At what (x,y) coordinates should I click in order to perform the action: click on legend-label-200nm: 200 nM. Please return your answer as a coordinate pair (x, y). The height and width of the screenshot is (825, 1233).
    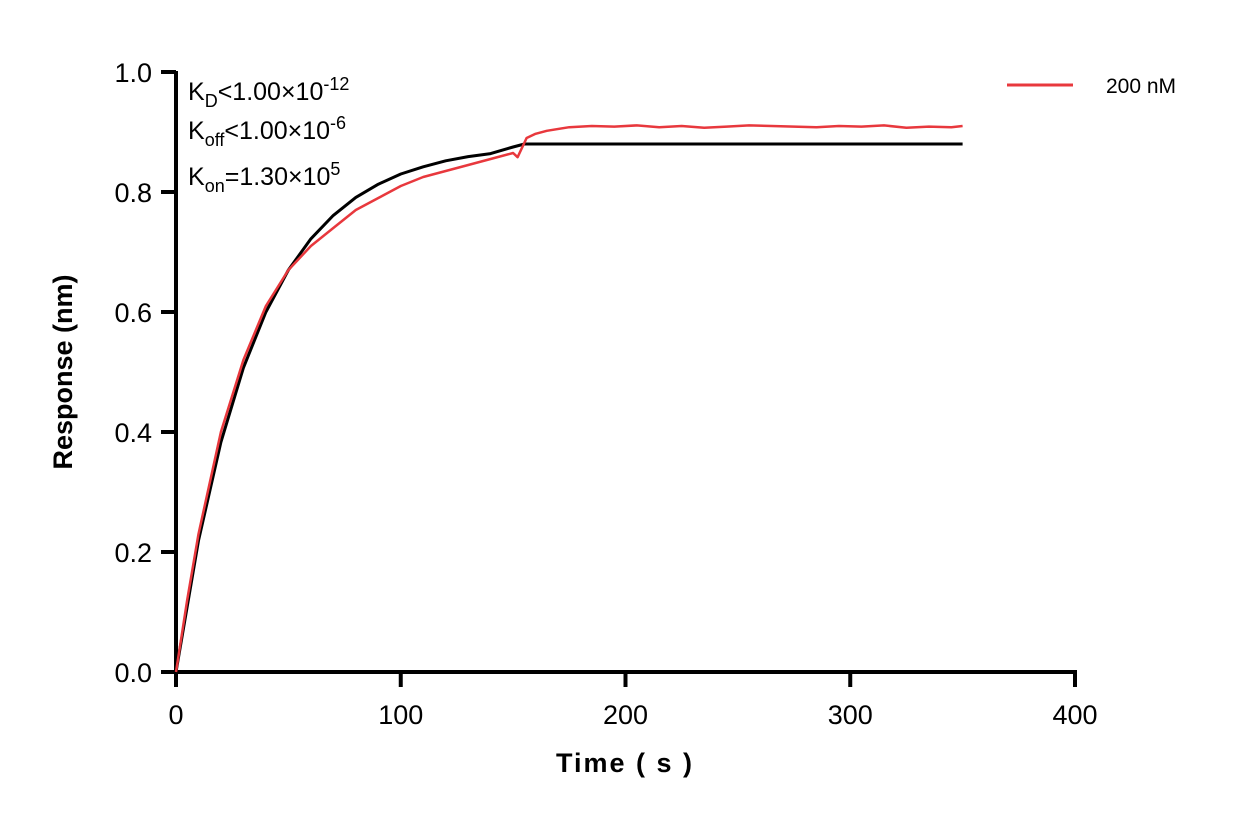
    Looking at the image, I should click on (1141, 86).